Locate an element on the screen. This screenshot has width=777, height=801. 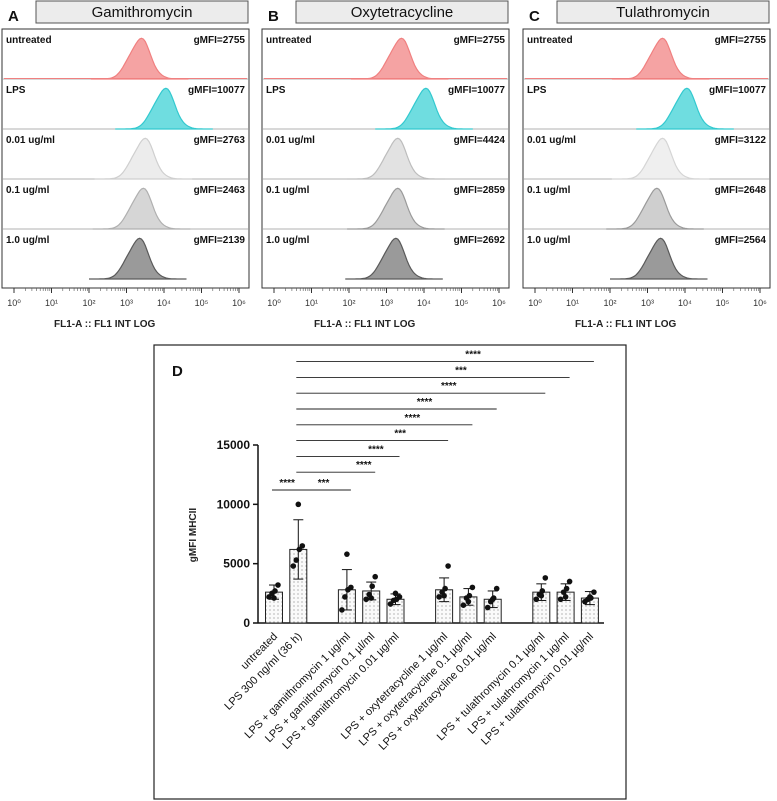
panel-title: Tulathromycin is located at coordinates (663, 12).